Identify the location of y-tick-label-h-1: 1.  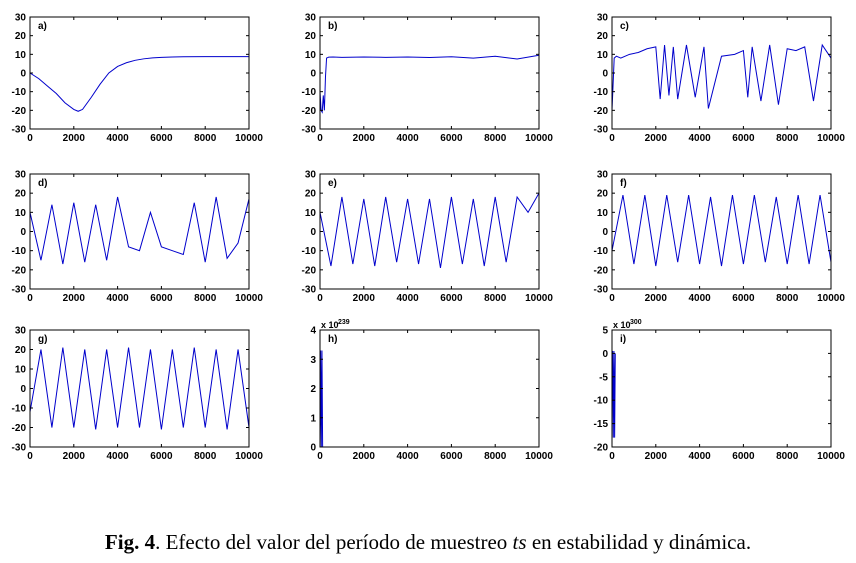
(313, 418).